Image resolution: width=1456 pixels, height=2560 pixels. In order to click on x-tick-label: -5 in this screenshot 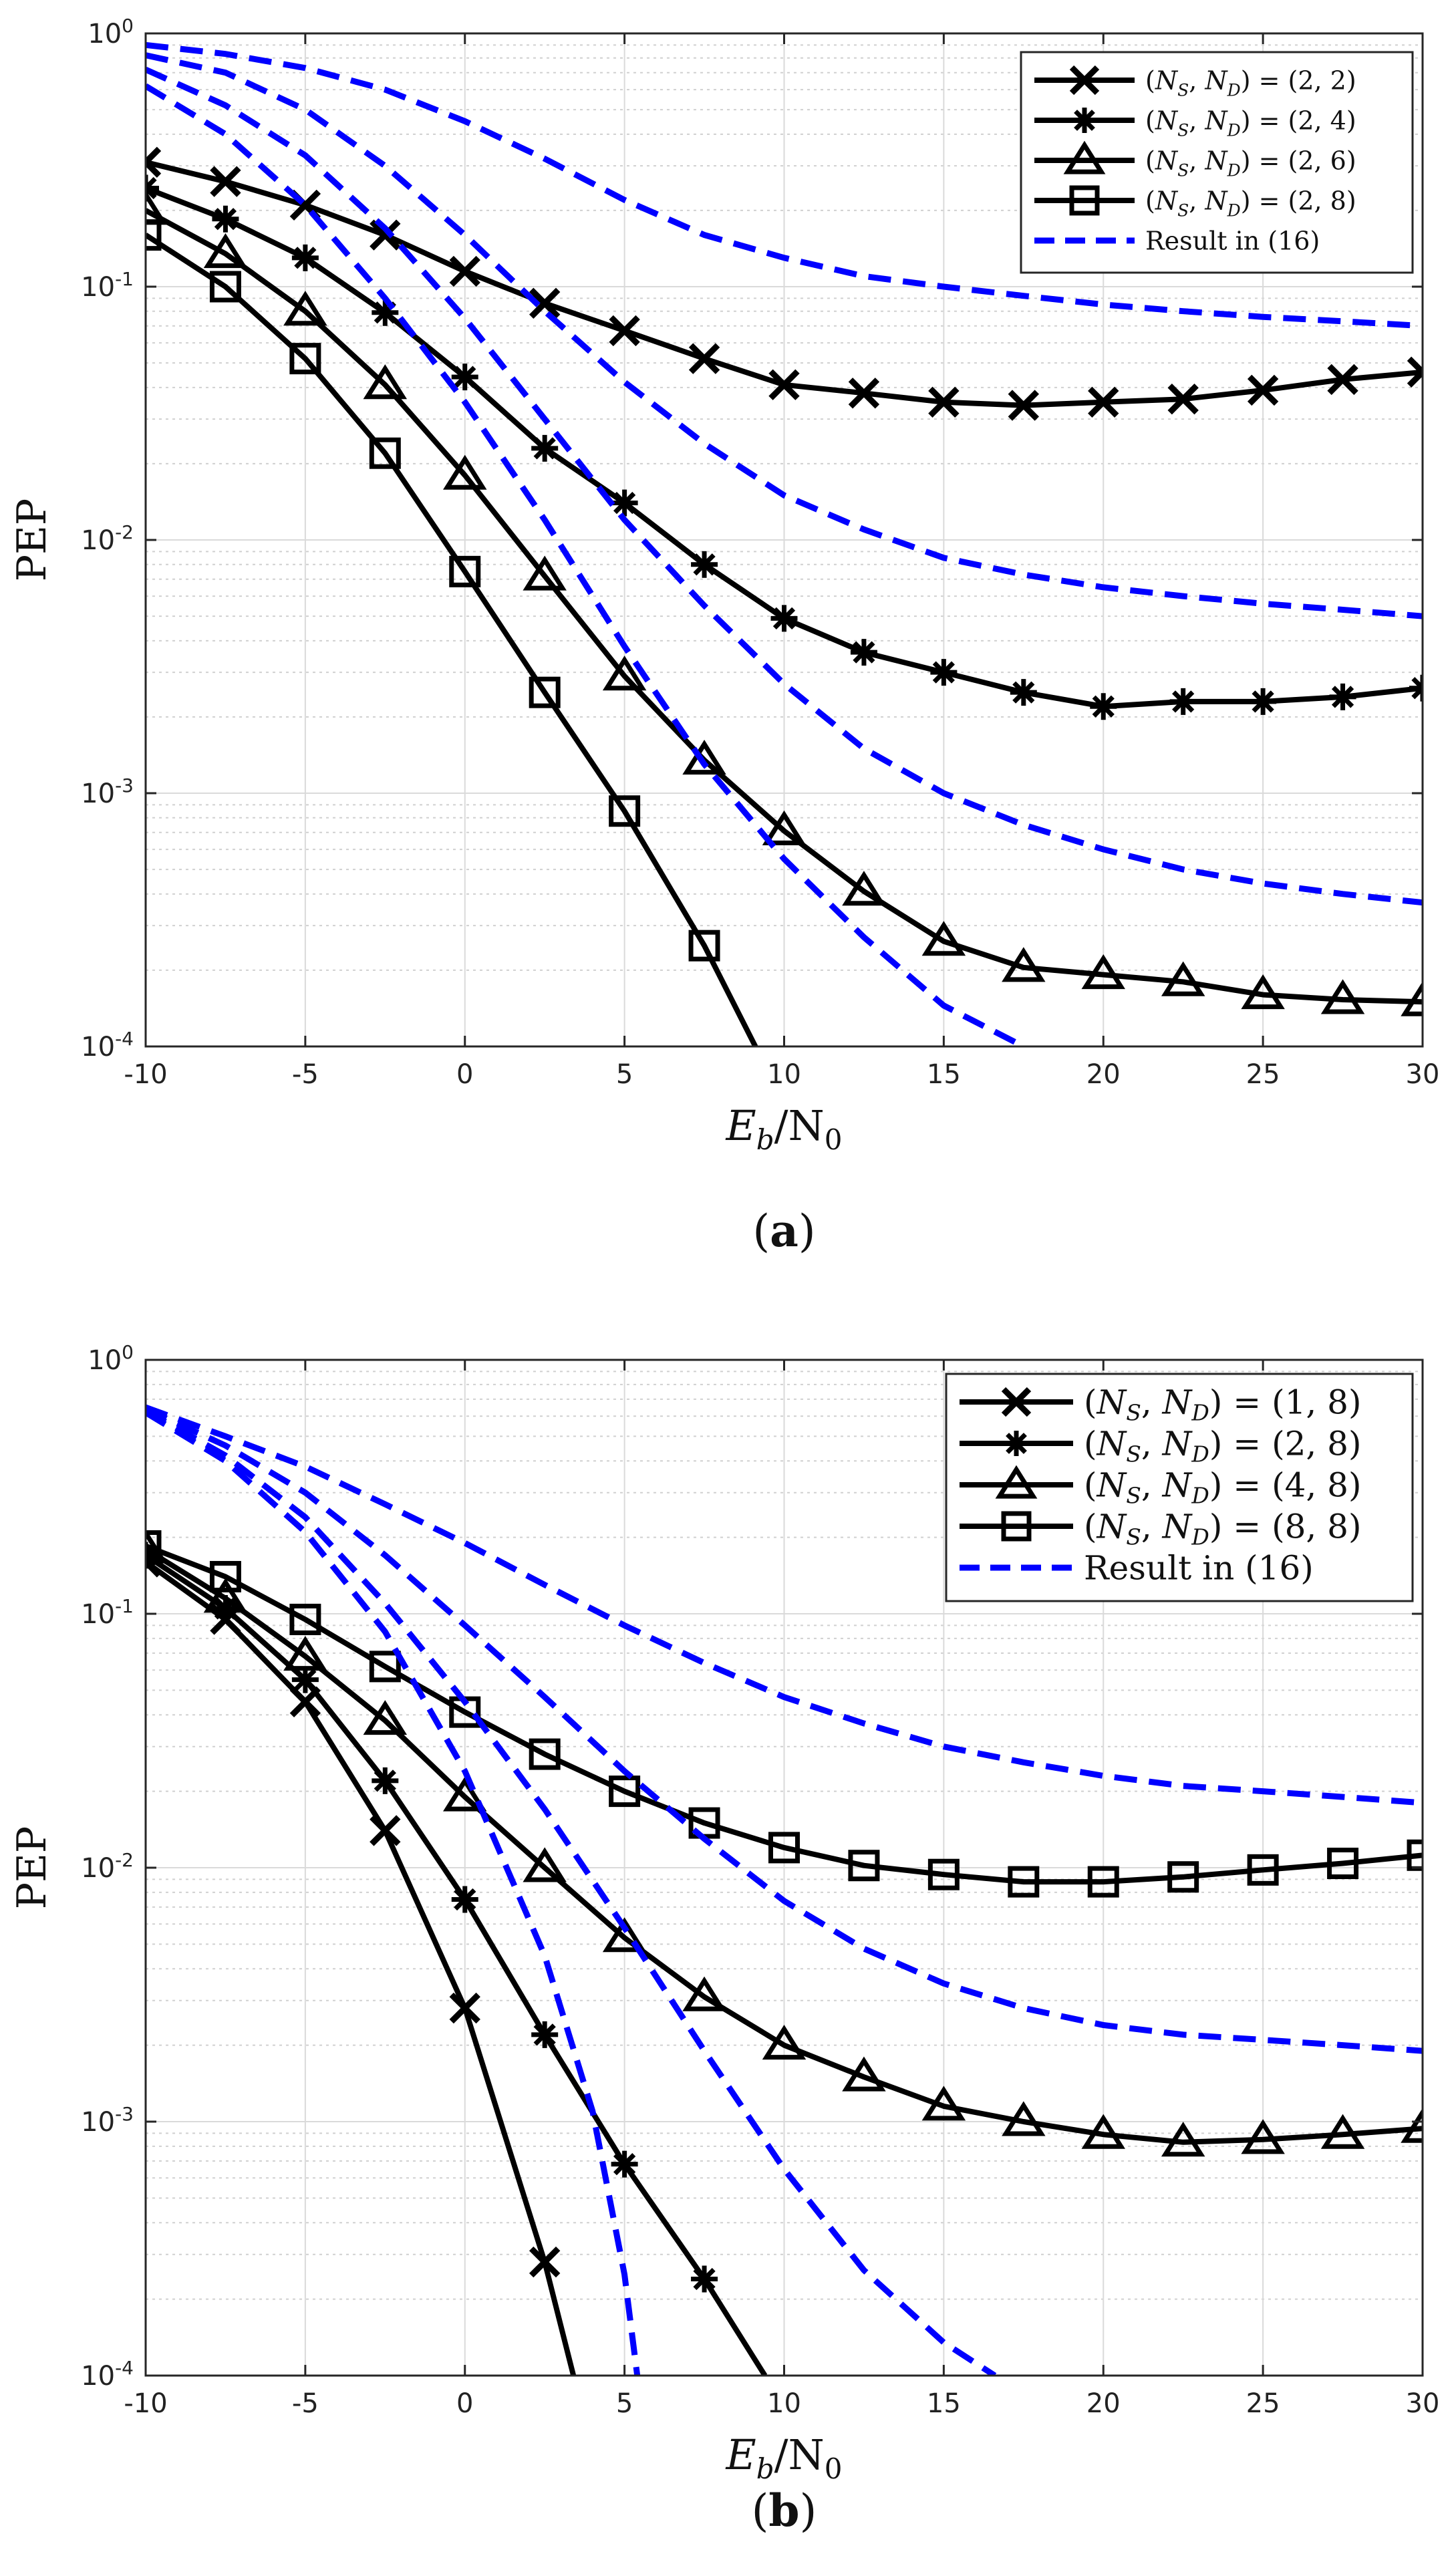, I will do `click(305, 2403)`.